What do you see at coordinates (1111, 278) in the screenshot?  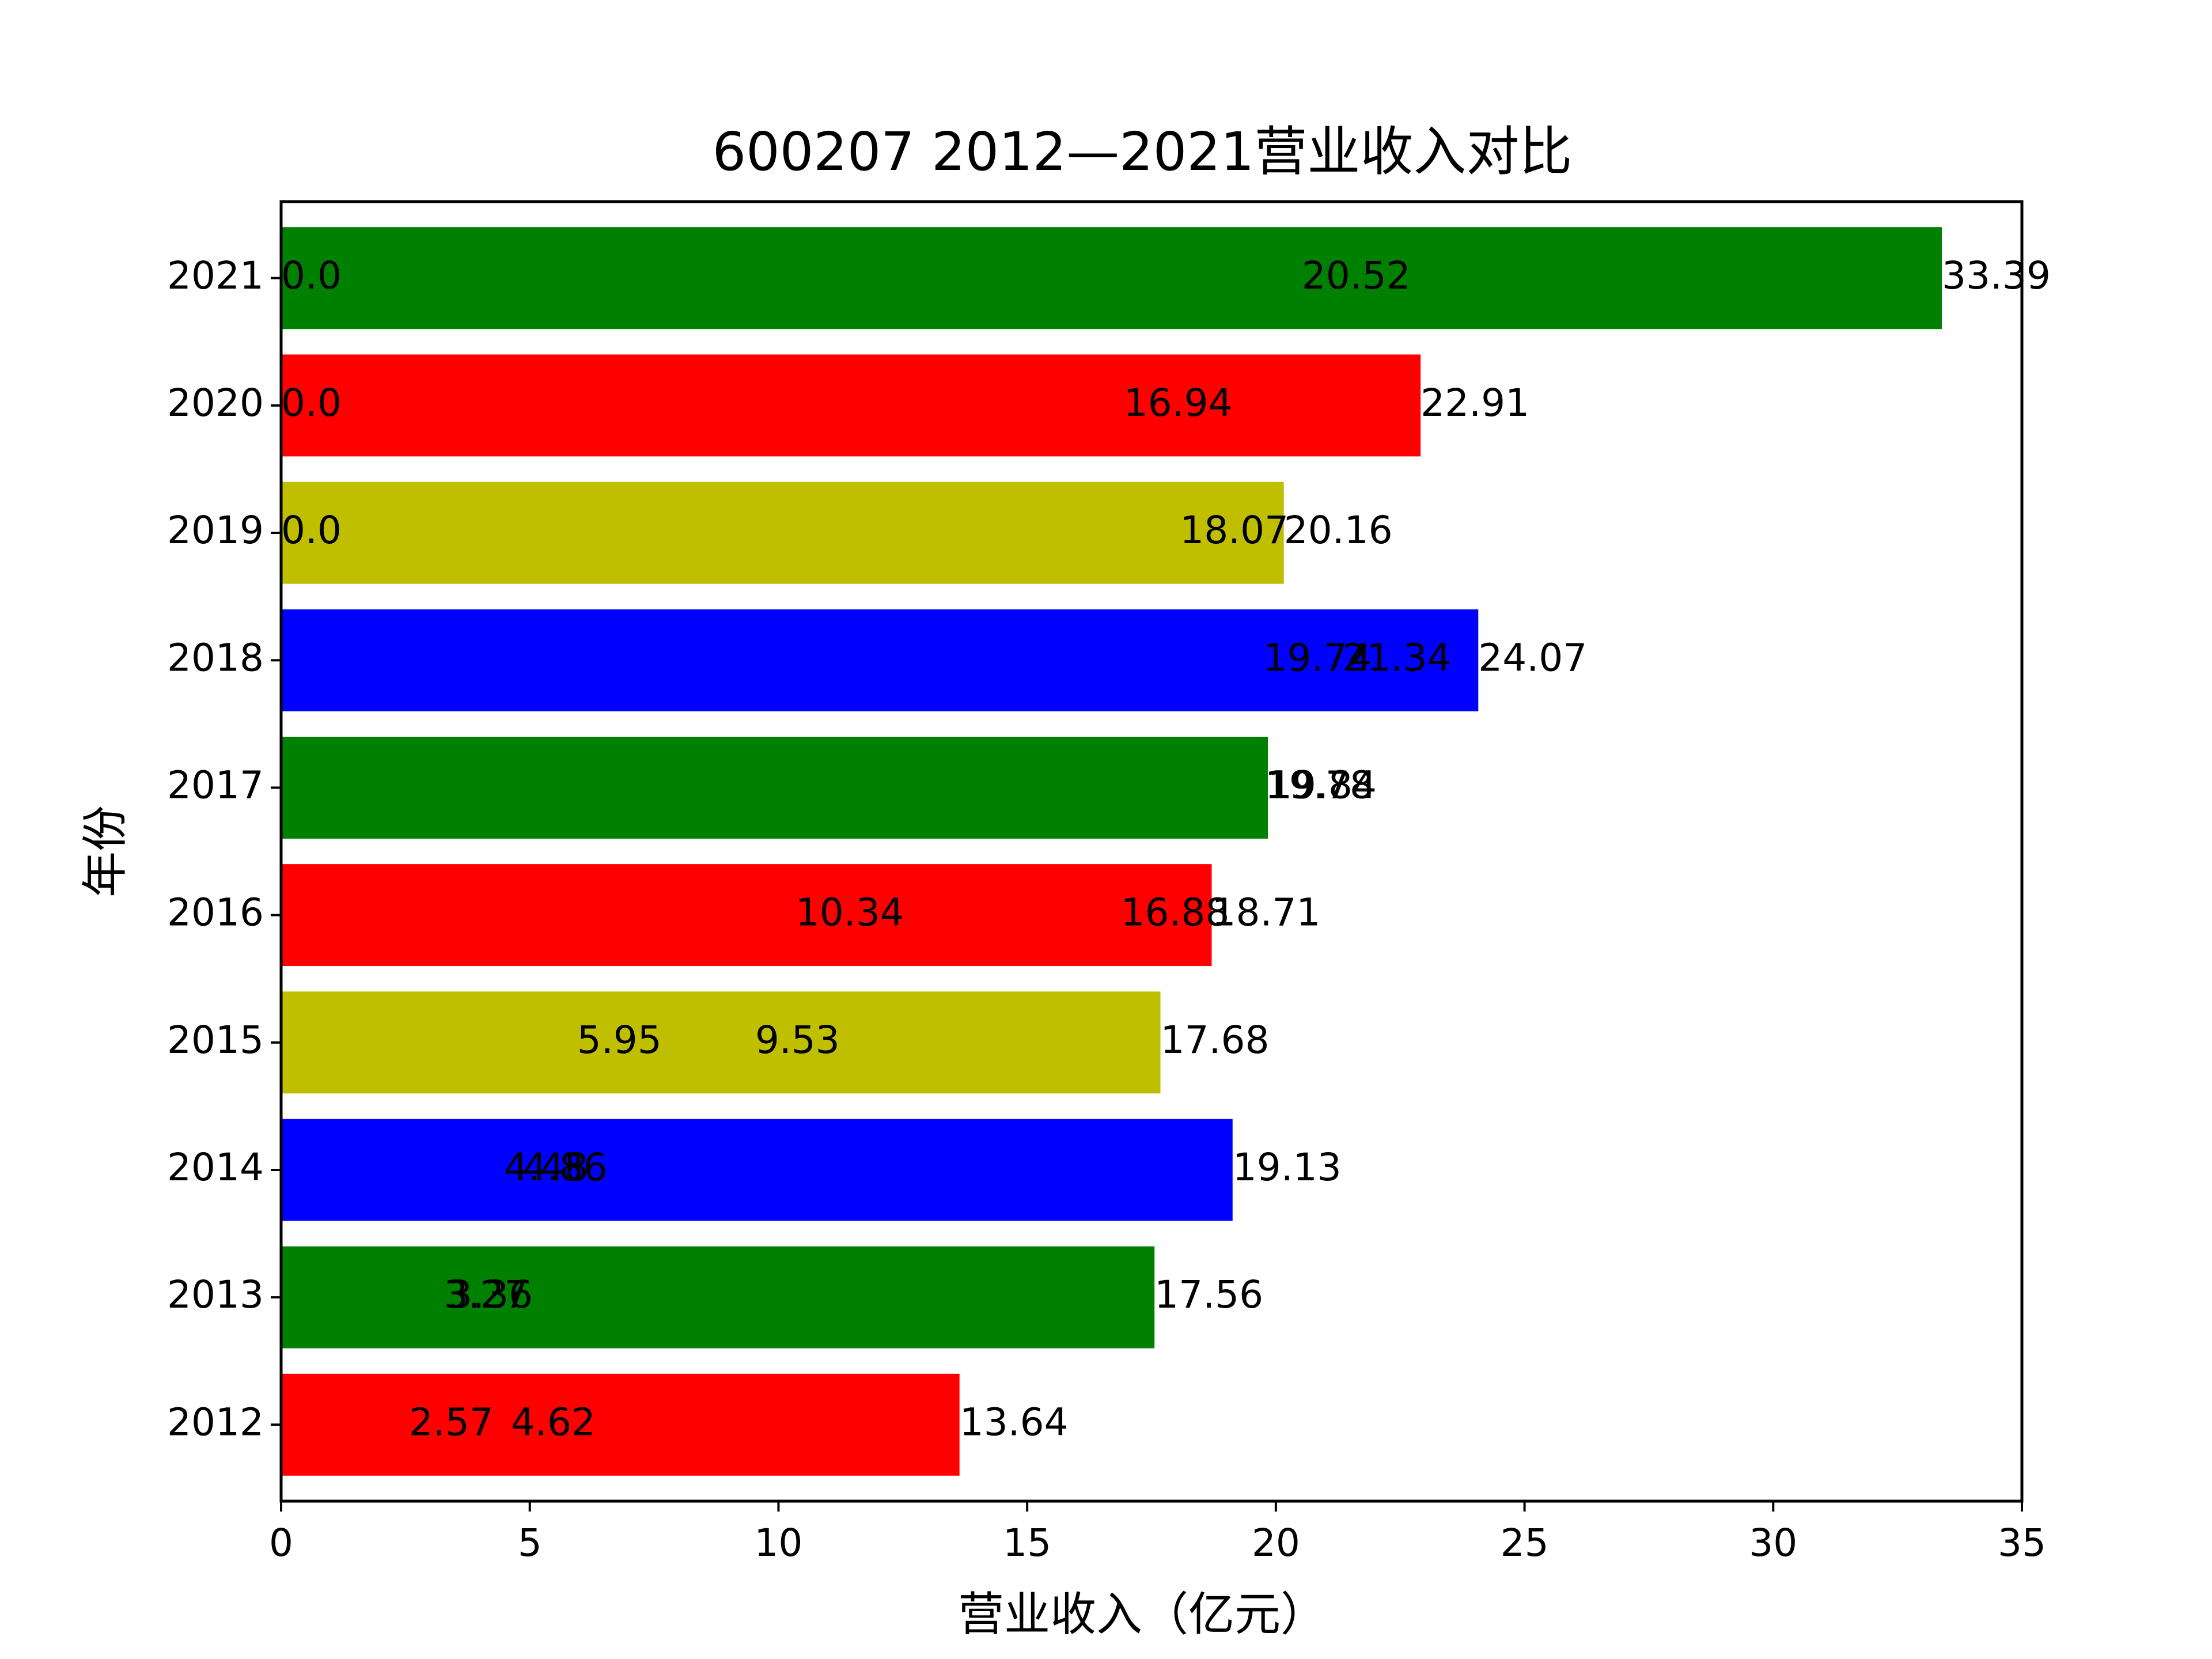 I see `bar-2021` at bounding box center [1111, 278].